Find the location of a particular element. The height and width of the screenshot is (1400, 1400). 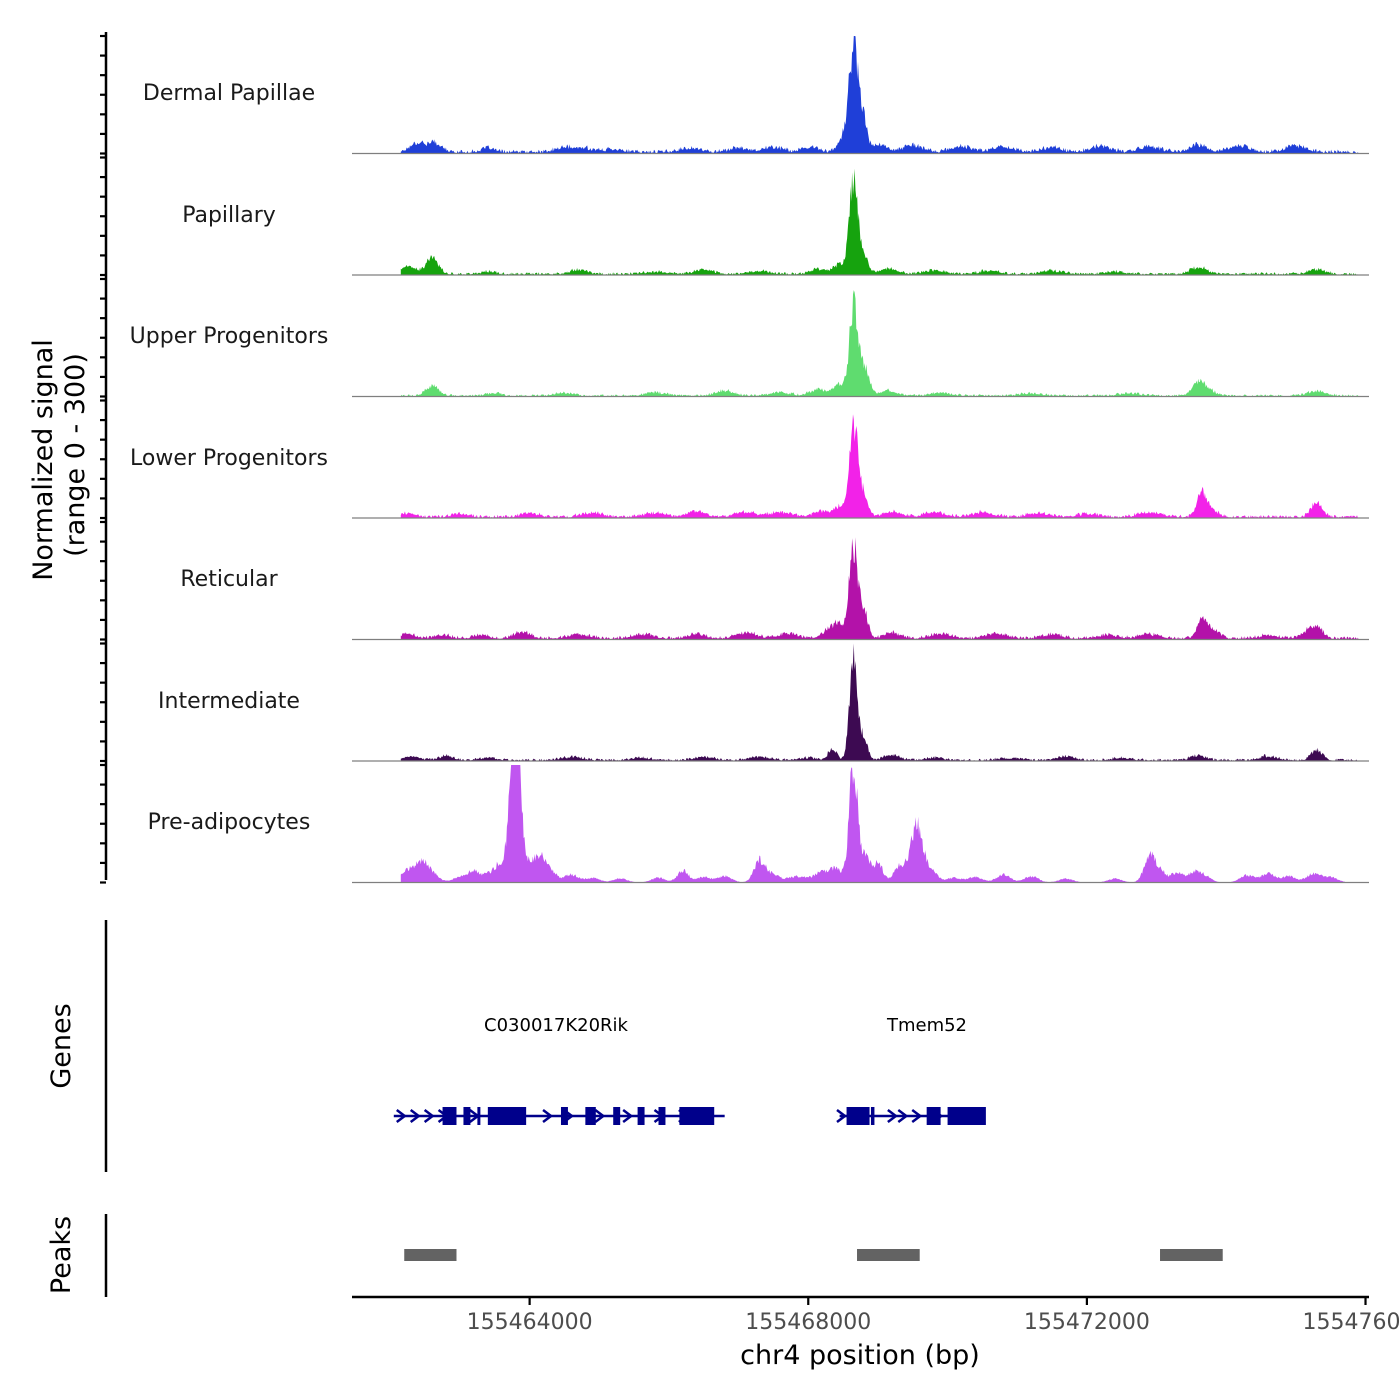

gene-models is located at coordinates (689, 1116).